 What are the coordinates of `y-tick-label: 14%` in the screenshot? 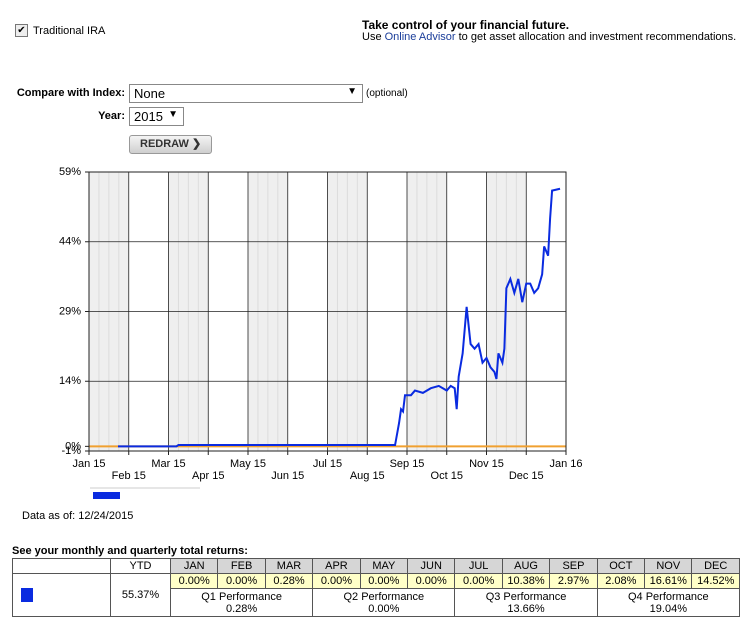 It's located at (70, 381).